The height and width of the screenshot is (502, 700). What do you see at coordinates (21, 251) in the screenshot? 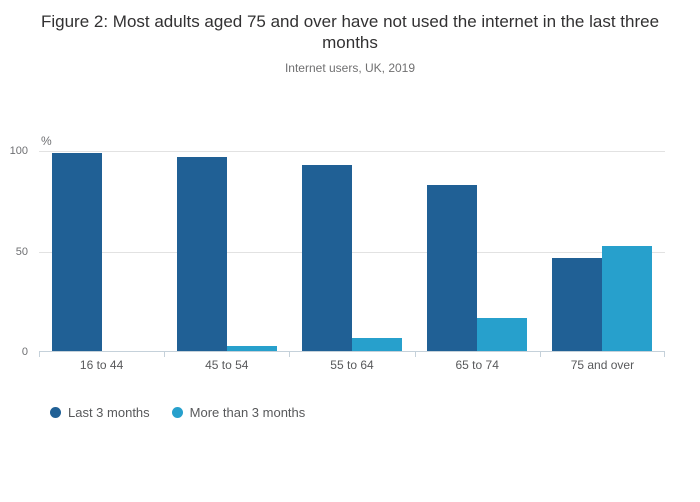
I see `y-axis-label: 50` at bounding box center [21, 251].